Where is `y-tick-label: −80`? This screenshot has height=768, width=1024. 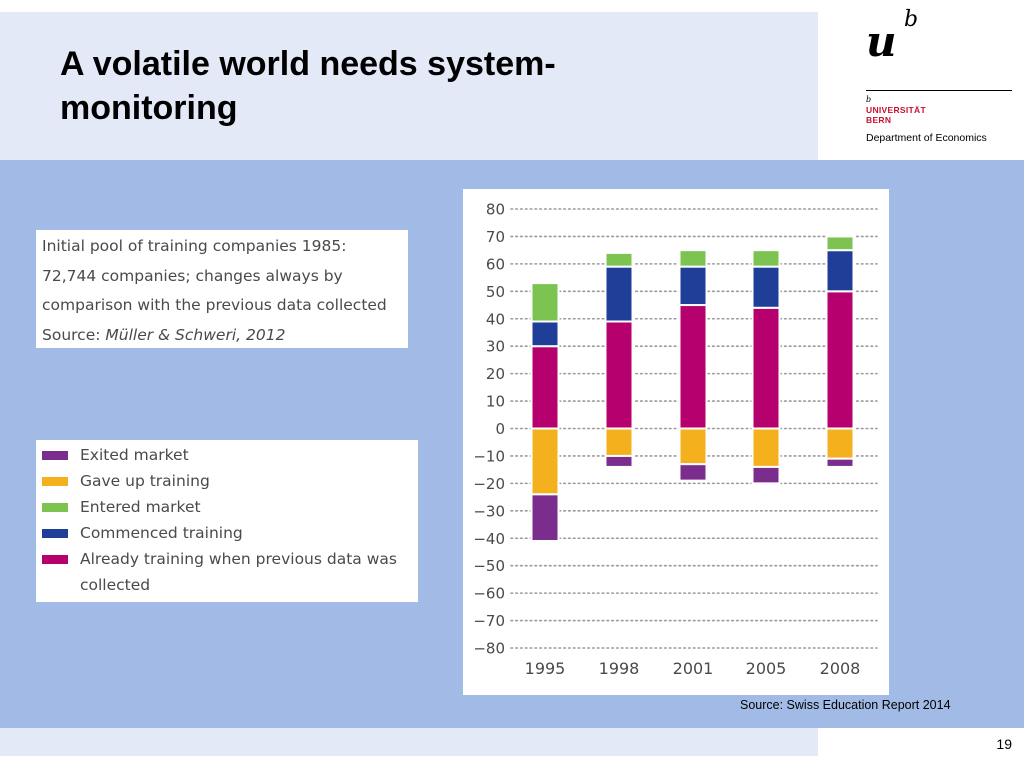
y-tick-label: −80 is located at coordinates (489, 649).